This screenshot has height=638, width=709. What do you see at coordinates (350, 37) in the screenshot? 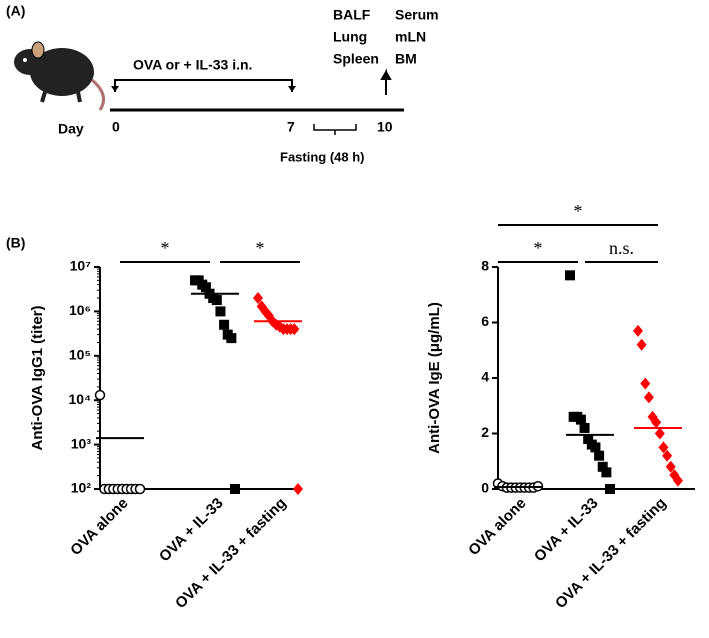
I see `sample: Lung` at bounding box center [350, 37].